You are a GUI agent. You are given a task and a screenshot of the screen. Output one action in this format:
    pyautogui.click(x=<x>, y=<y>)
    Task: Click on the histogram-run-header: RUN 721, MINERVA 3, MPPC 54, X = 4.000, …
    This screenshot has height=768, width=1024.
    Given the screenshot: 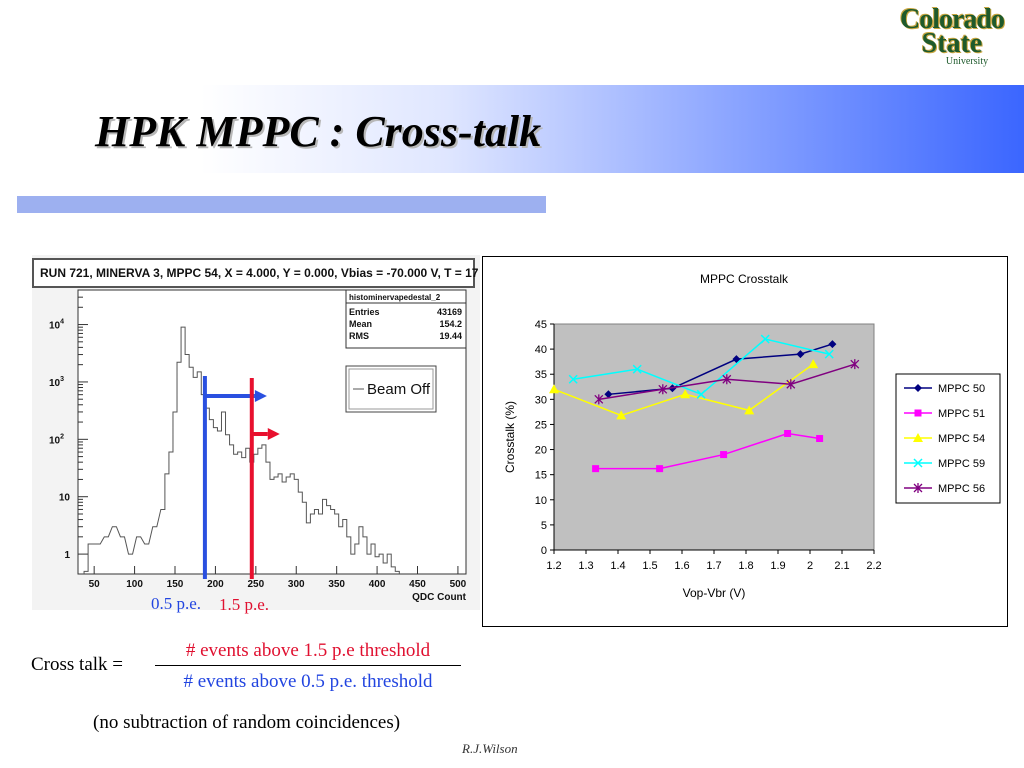 What is the action you would take?
    pyautogui.click(x=261, y=273)
    